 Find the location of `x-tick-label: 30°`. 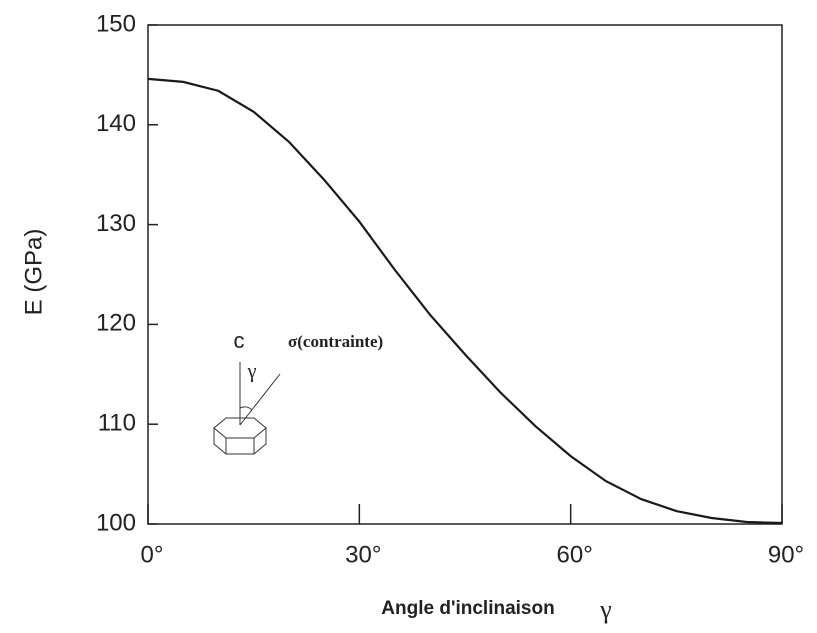

x-tick-label: 30° is located at coordinates (363, 554).